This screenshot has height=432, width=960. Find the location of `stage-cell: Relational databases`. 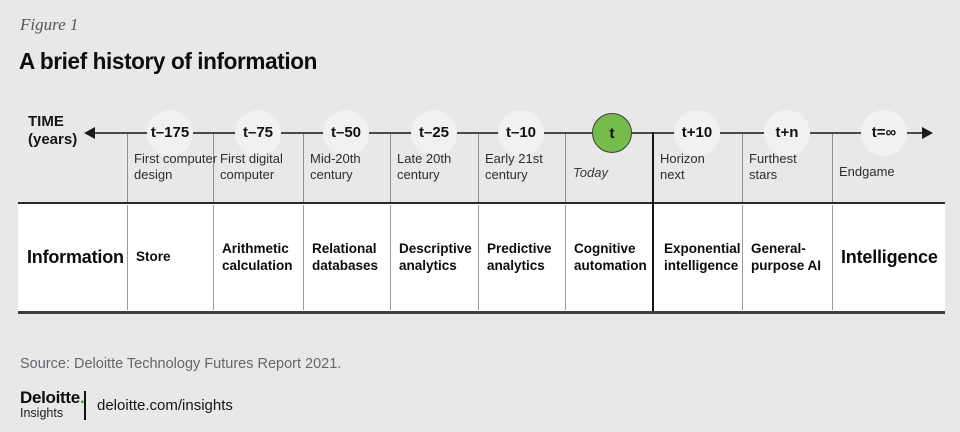

stage-cell: Relational databases is located at coordinates (345, 256).